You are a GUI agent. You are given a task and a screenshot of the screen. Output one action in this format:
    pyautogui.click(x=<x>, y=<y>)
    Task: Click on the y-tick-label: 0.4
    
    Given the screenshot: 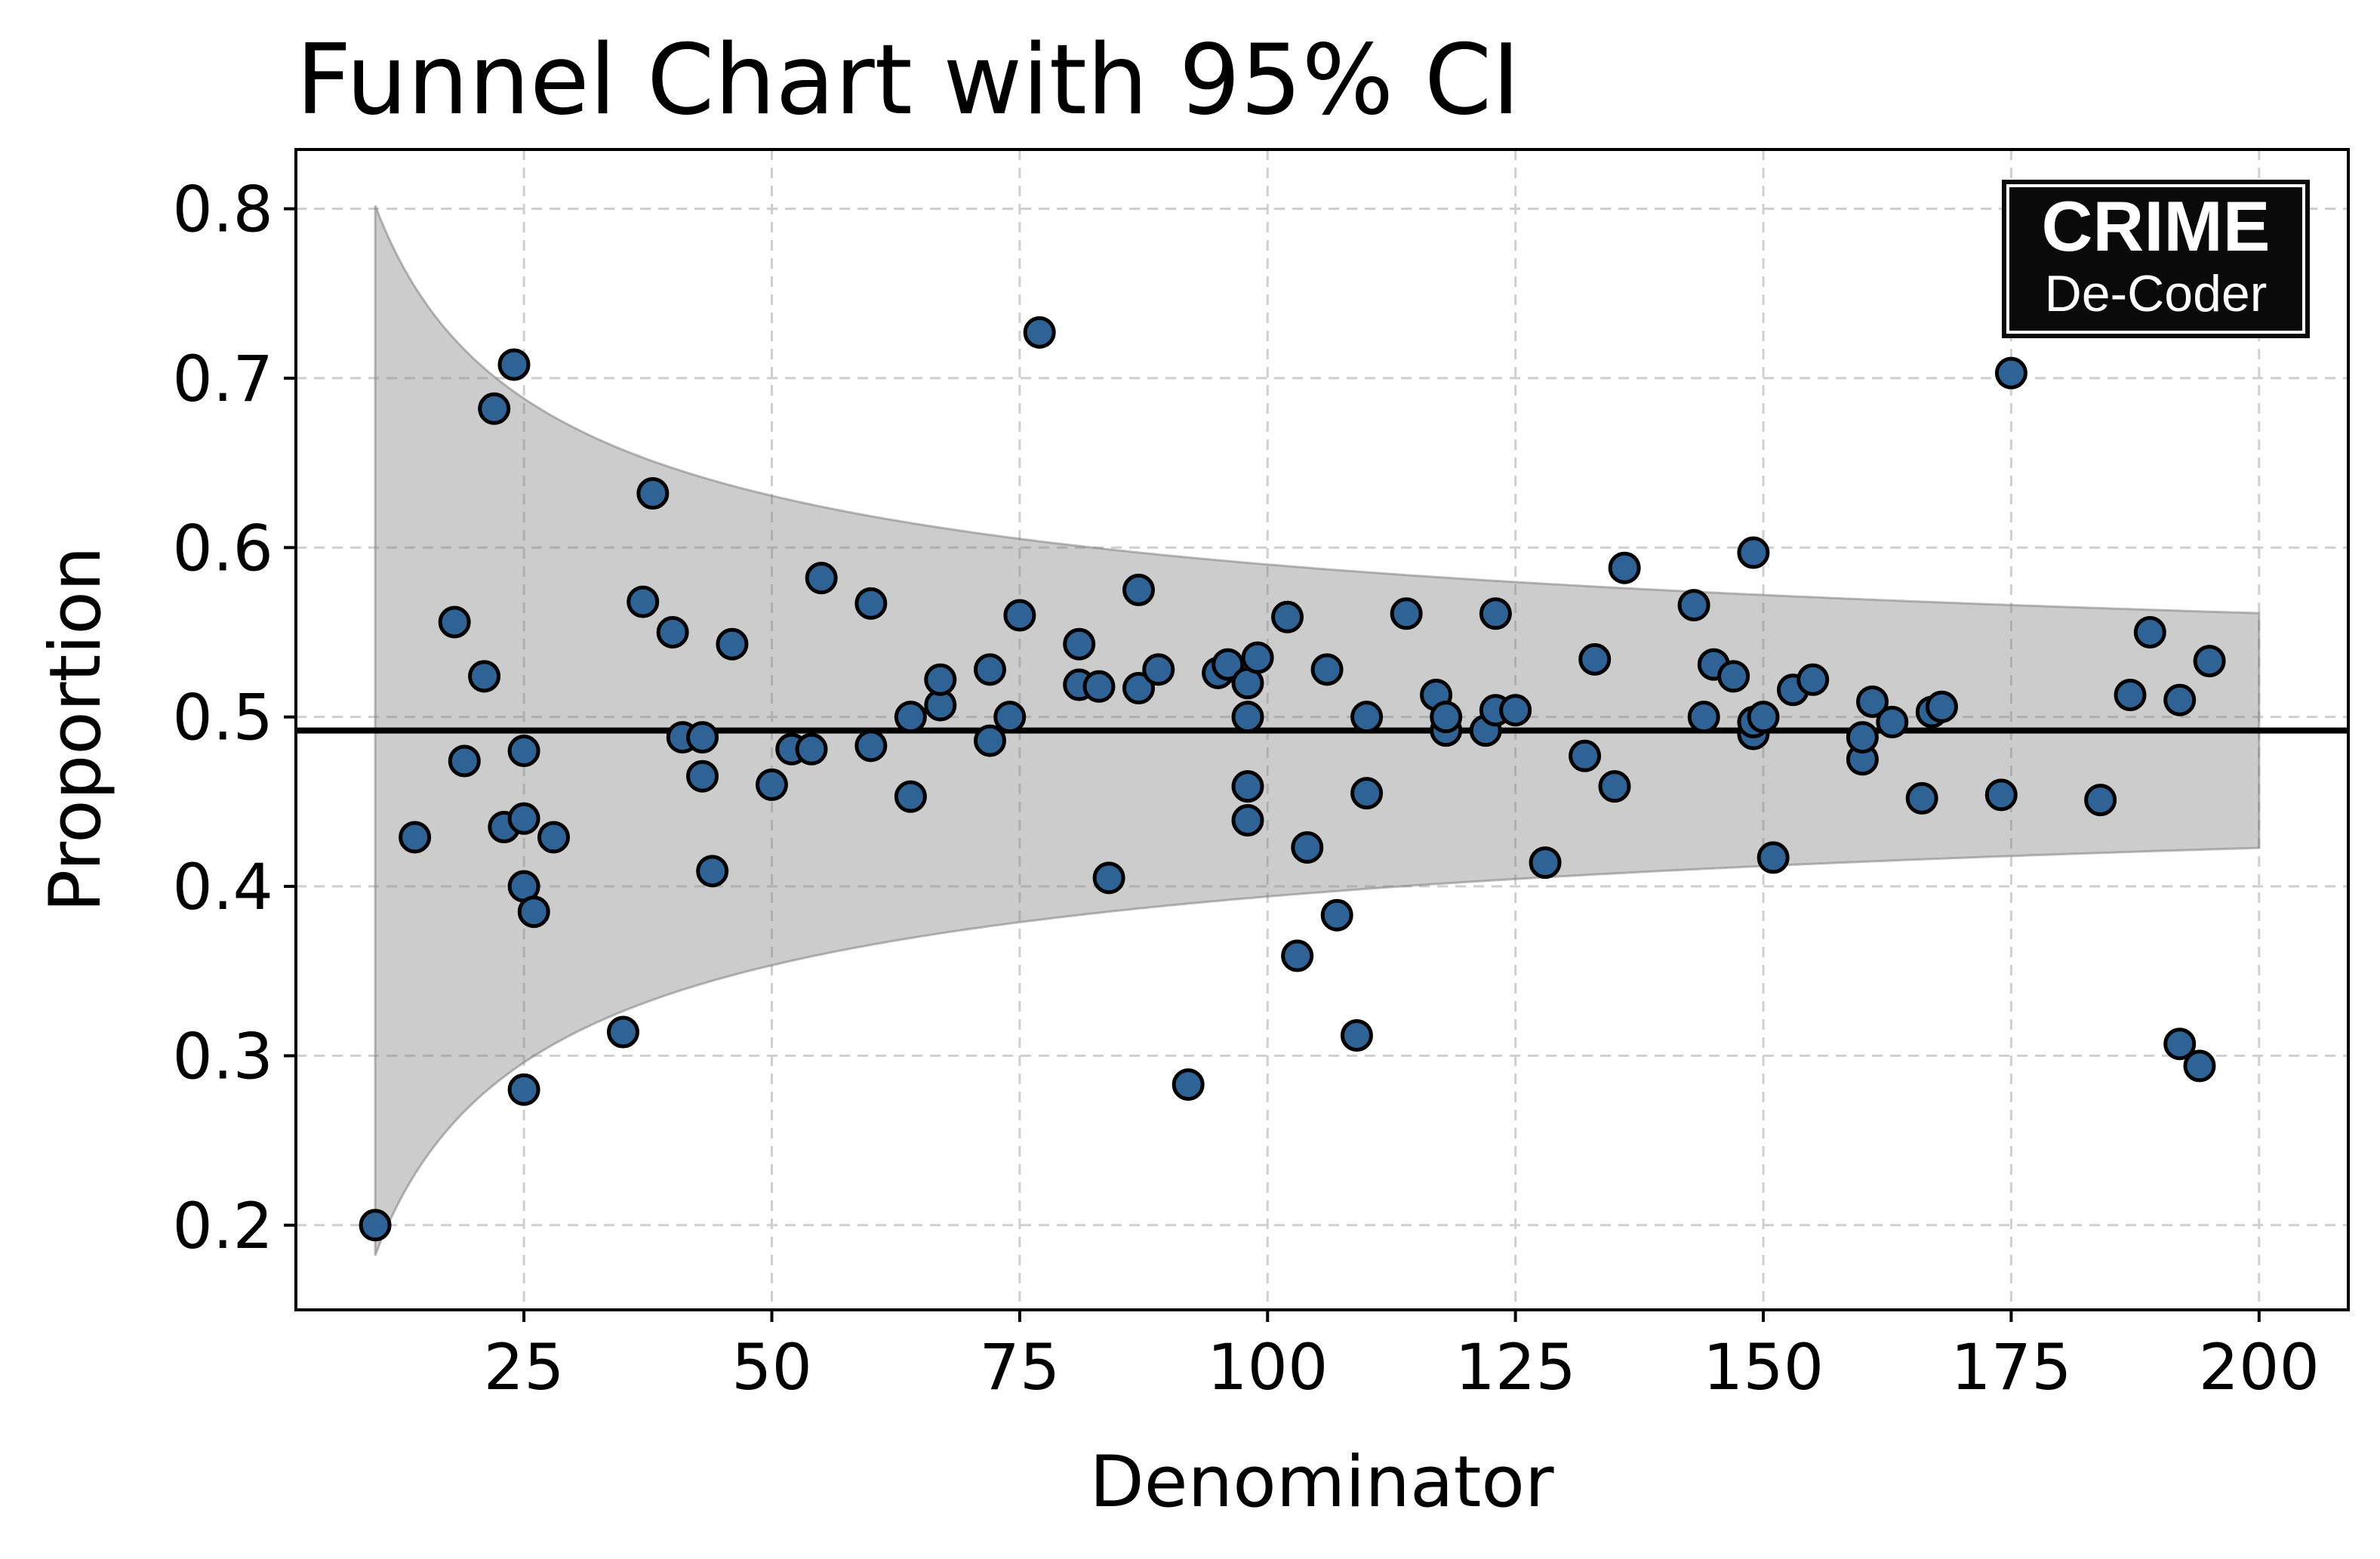 What is the action you would take?
    pyautogui.click(x=222, y=887)
    